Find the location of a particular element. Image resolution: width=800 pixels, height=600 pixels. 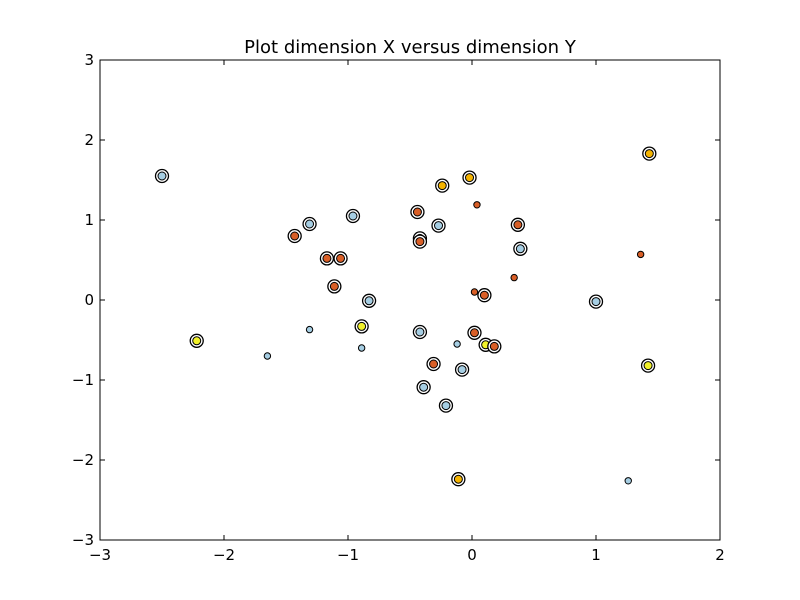

x-tick-label: −1 is located at coordinates (348, 555).